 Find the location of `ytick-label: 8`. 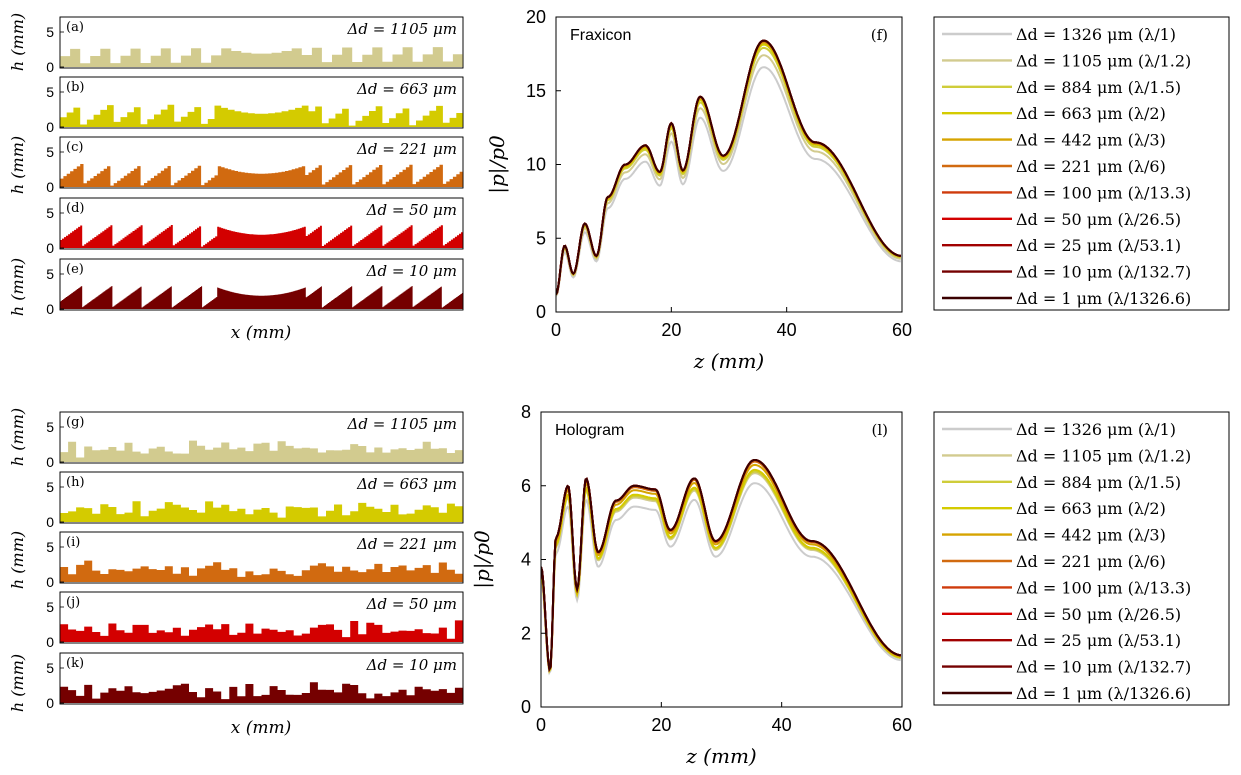

ytick-label: 8 is located at coordinates (526, 412).